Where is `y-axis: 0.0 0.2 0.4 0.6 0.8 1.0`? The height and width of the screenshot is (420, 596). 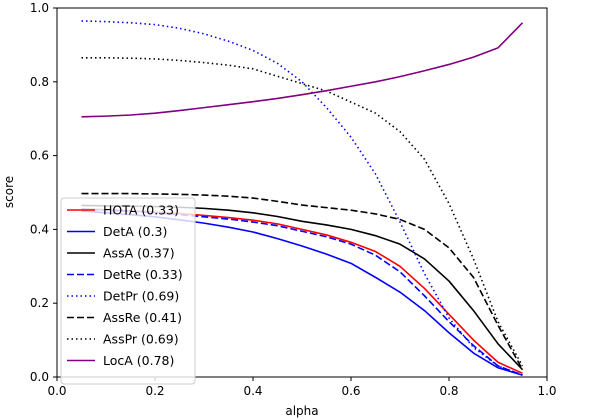 y-axis: 0.0 0.2 0.4 0.6 0.8 1.0 is located at coordinates (43, 192).